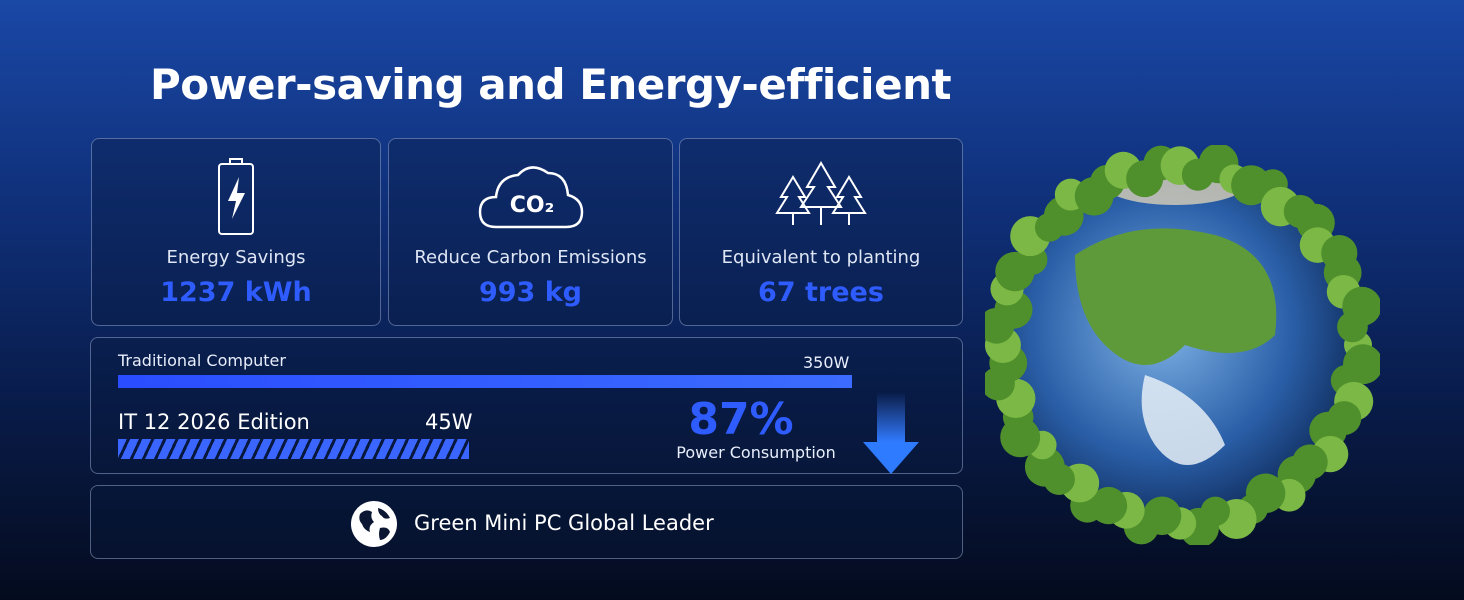  I want to click on foliage, so click(1352, 327).